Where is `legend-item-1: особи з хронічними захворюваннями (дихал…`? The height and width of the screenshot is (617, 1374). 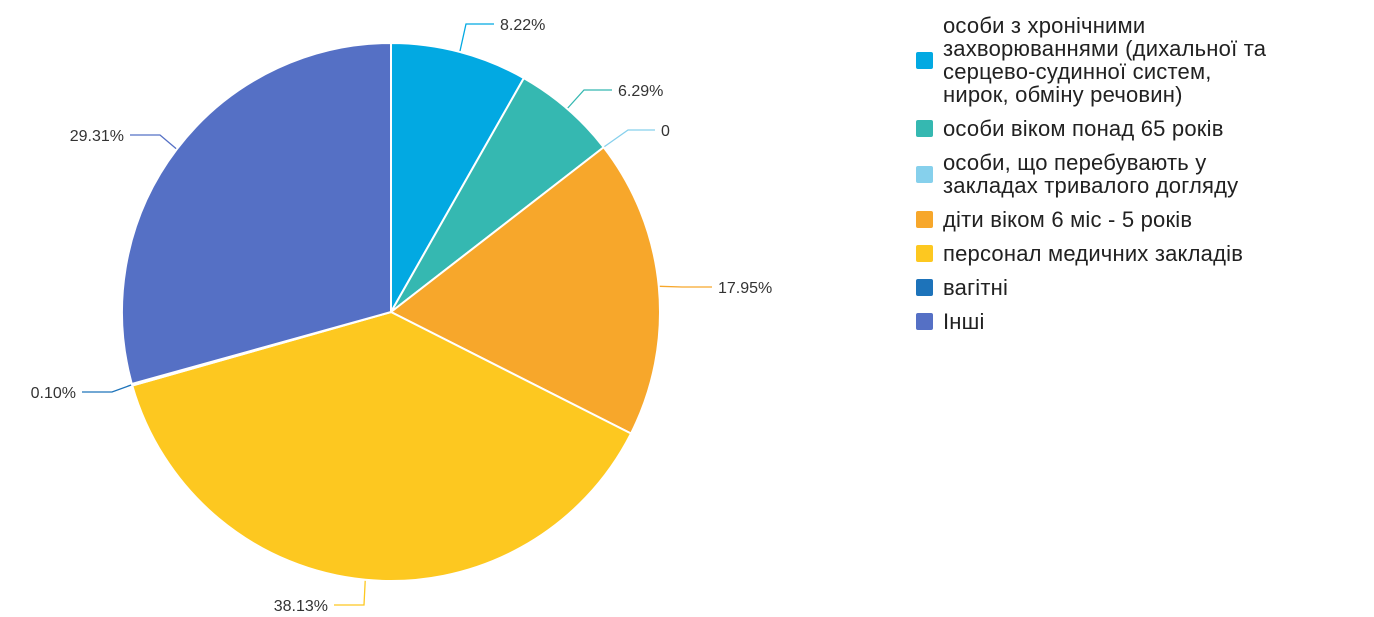
legend-item-1: особи з хронічними захворюваннями (дихал… is located at coordinates (1142, 60).